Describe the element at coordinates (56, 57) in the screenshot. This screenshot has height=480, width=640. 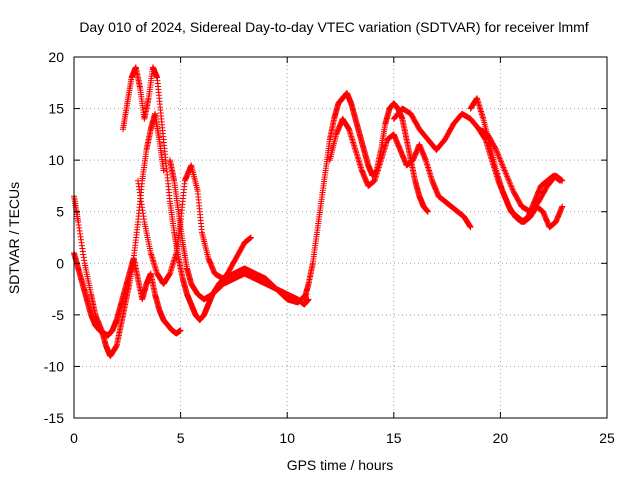
I see `y-tick-label: 20` at that location.